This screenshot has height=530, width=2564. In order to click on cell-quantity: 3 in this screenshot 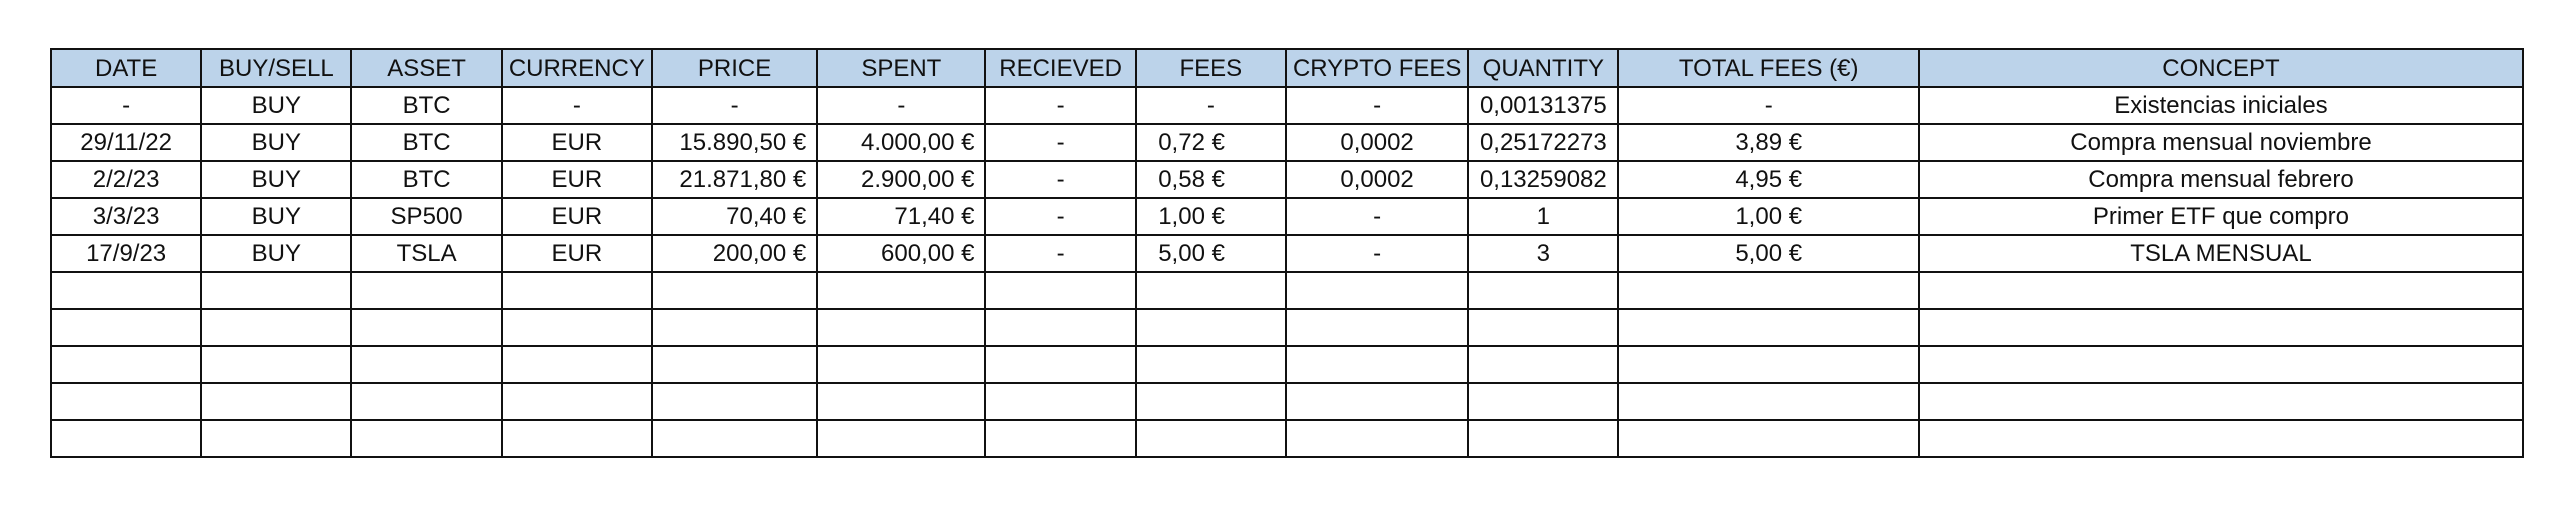, I will do `click(1543, 253)`.